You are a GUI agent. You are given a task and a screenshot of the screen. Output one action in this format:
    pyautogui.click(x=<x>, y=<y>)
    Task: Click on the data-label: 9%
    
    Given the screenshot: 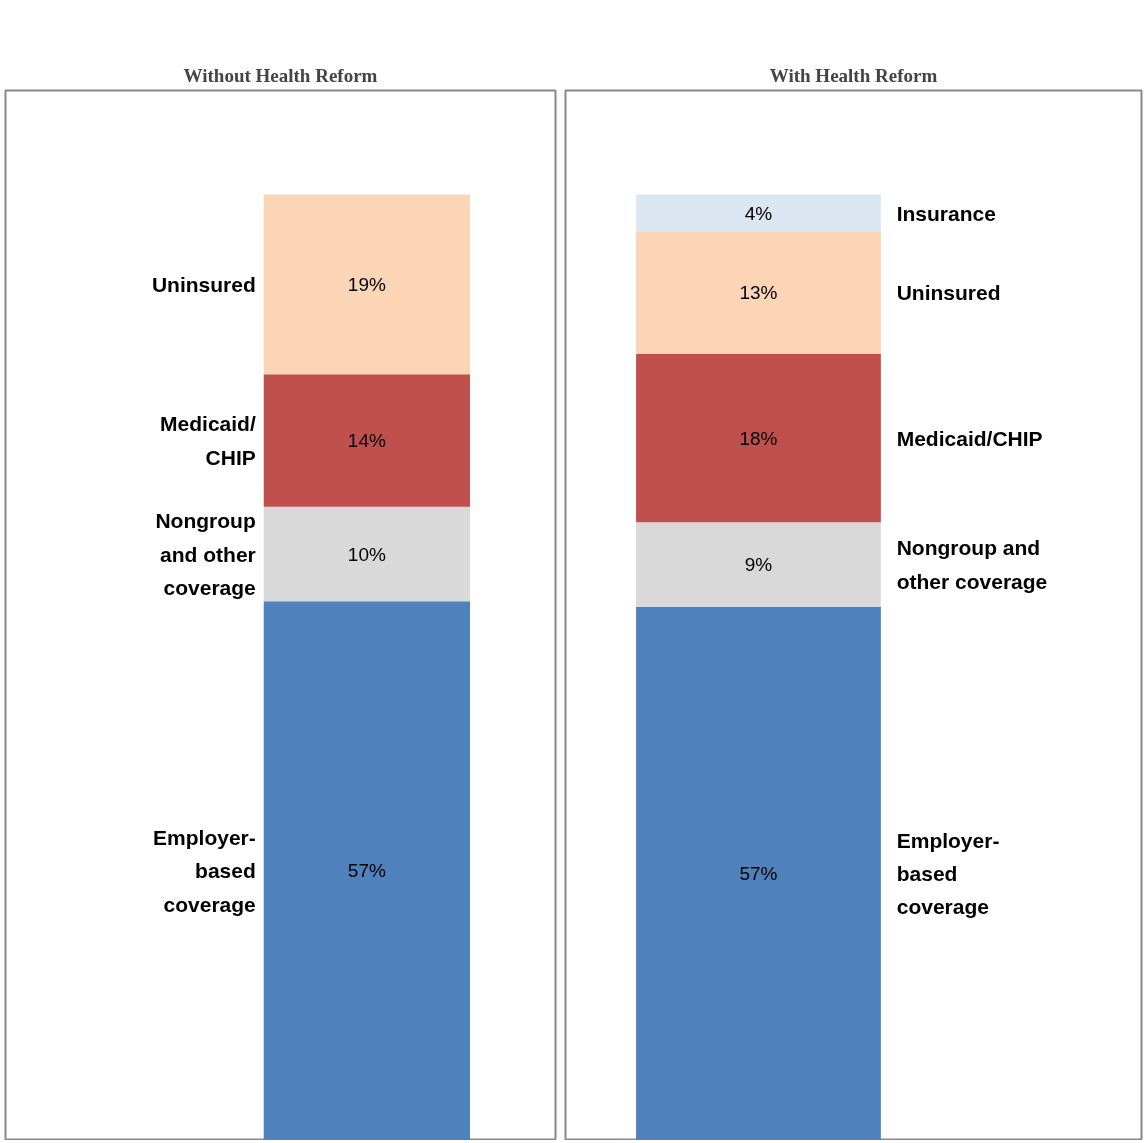 What is the action you would take?
    pyautogui.click(x=758, y=564)
    